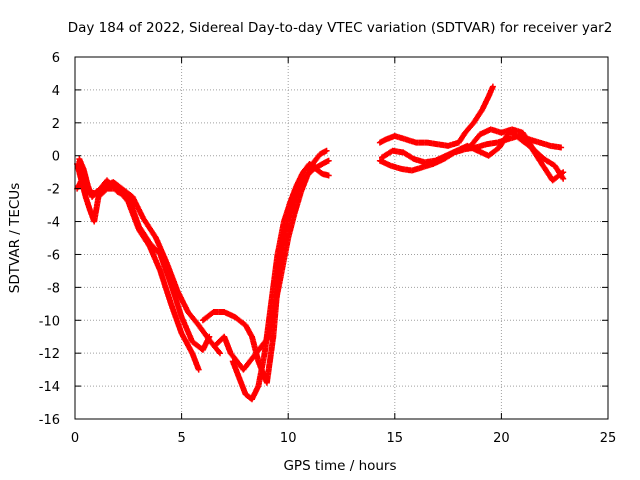 The image size is (640, 480). Describe the element at coordinates (339, 466) in the screenshot. I see `x-axis-title: GPS time / hours` at that location.